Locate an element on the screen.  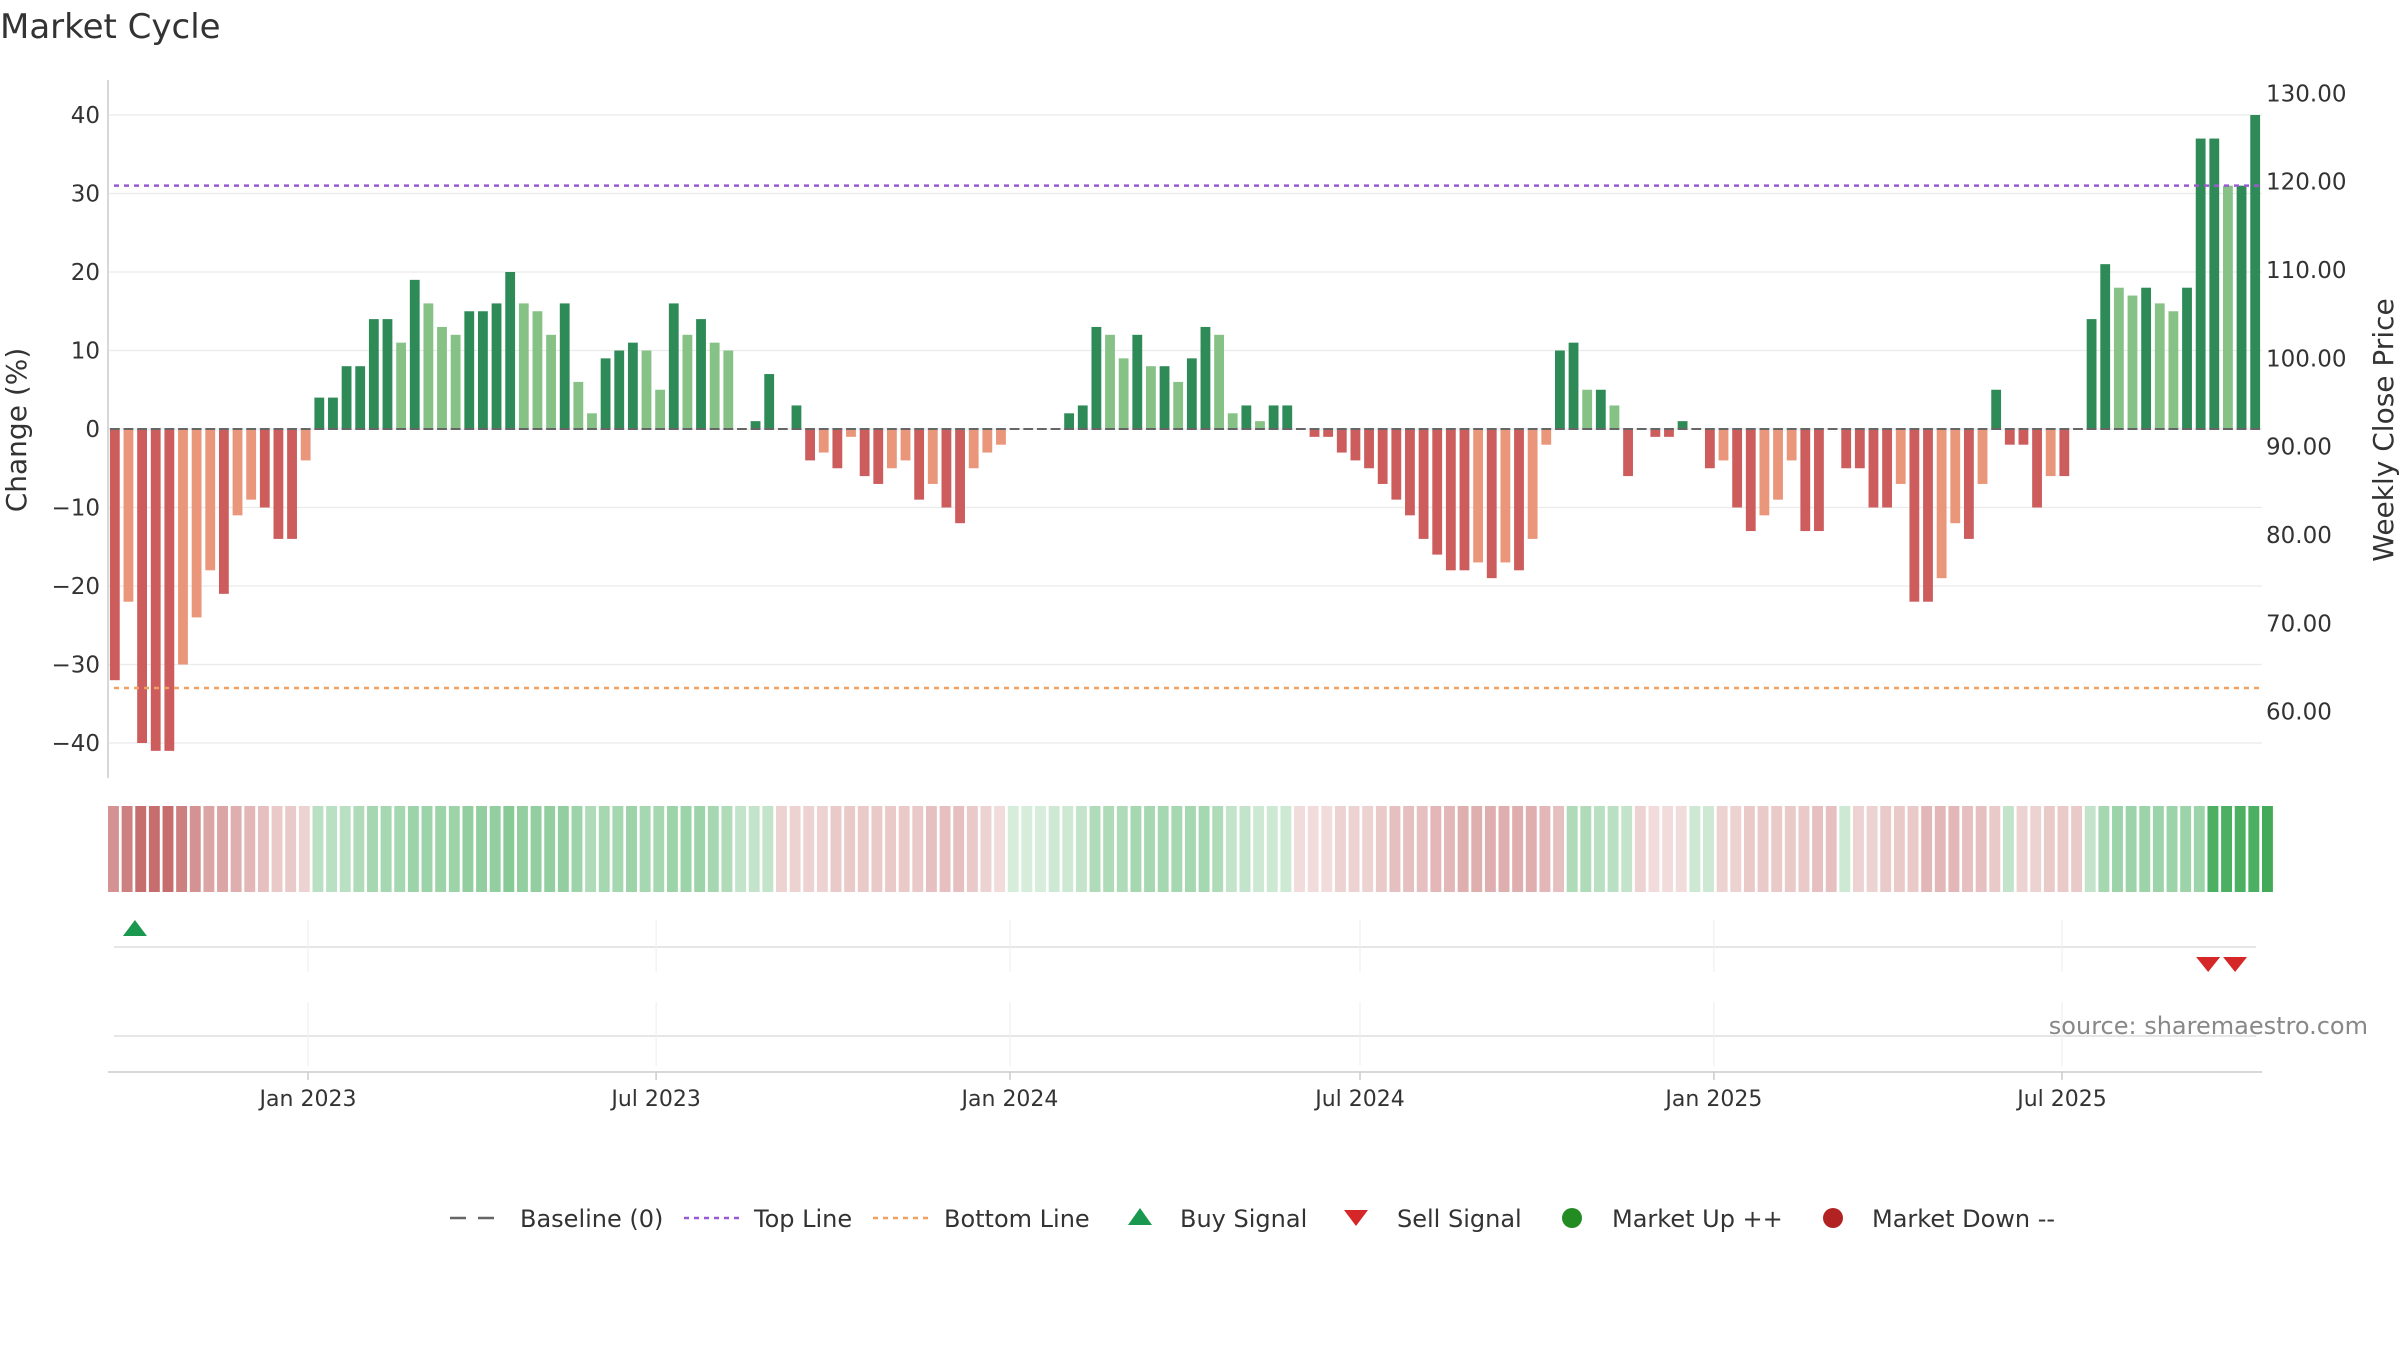
y-tick-label: −20 is located at coordinates (75, 587).